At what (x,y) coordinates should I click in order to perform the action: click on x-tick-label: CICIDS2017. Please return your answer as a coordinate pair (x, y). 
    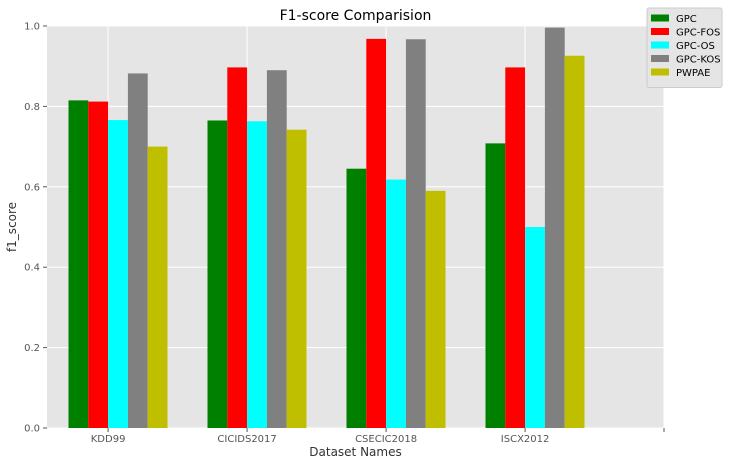
    Looking at the image, I should click on (246, 439).